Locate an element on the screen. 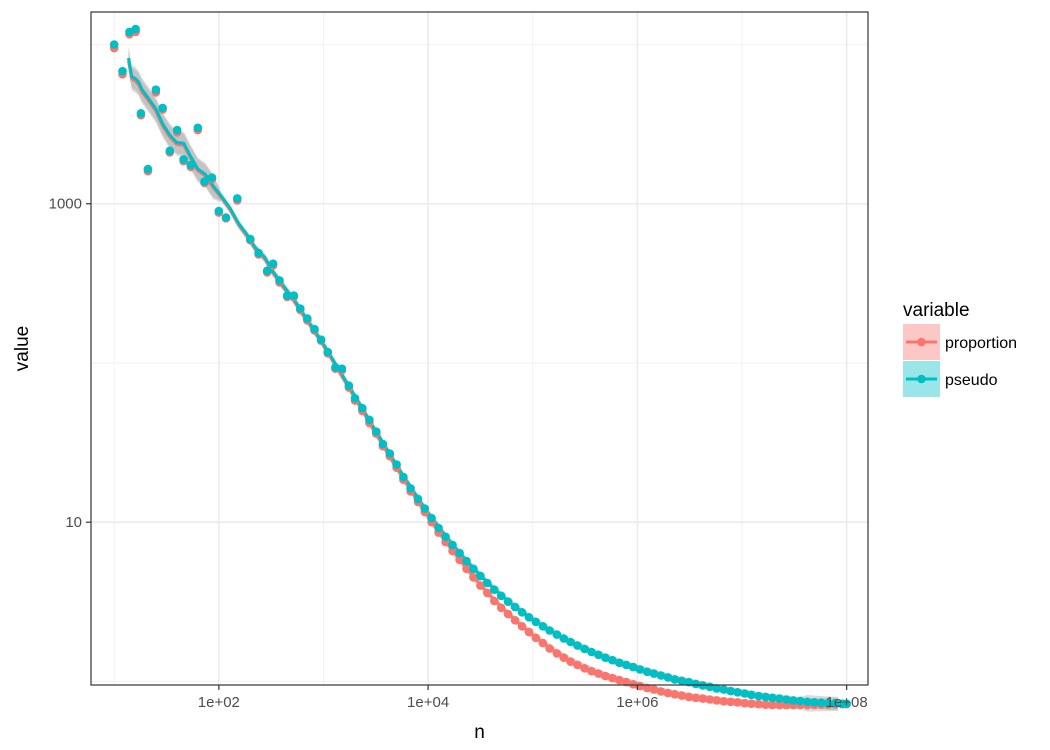  y-tick-label: 1000 is located at coordinates (65, 204).